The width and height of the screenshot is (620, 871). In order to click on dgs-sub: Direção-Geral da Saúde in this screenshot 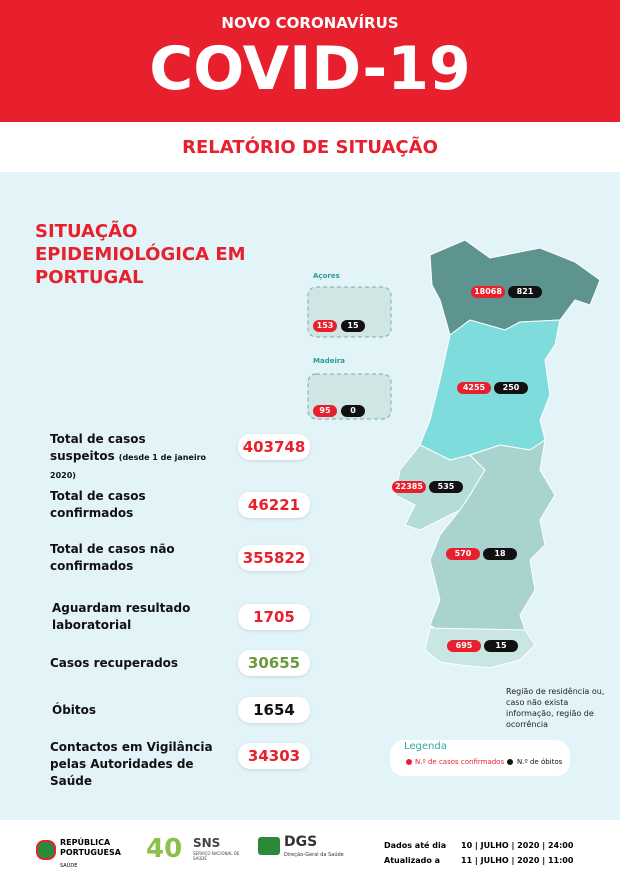, I will do `click(314, 855)`.